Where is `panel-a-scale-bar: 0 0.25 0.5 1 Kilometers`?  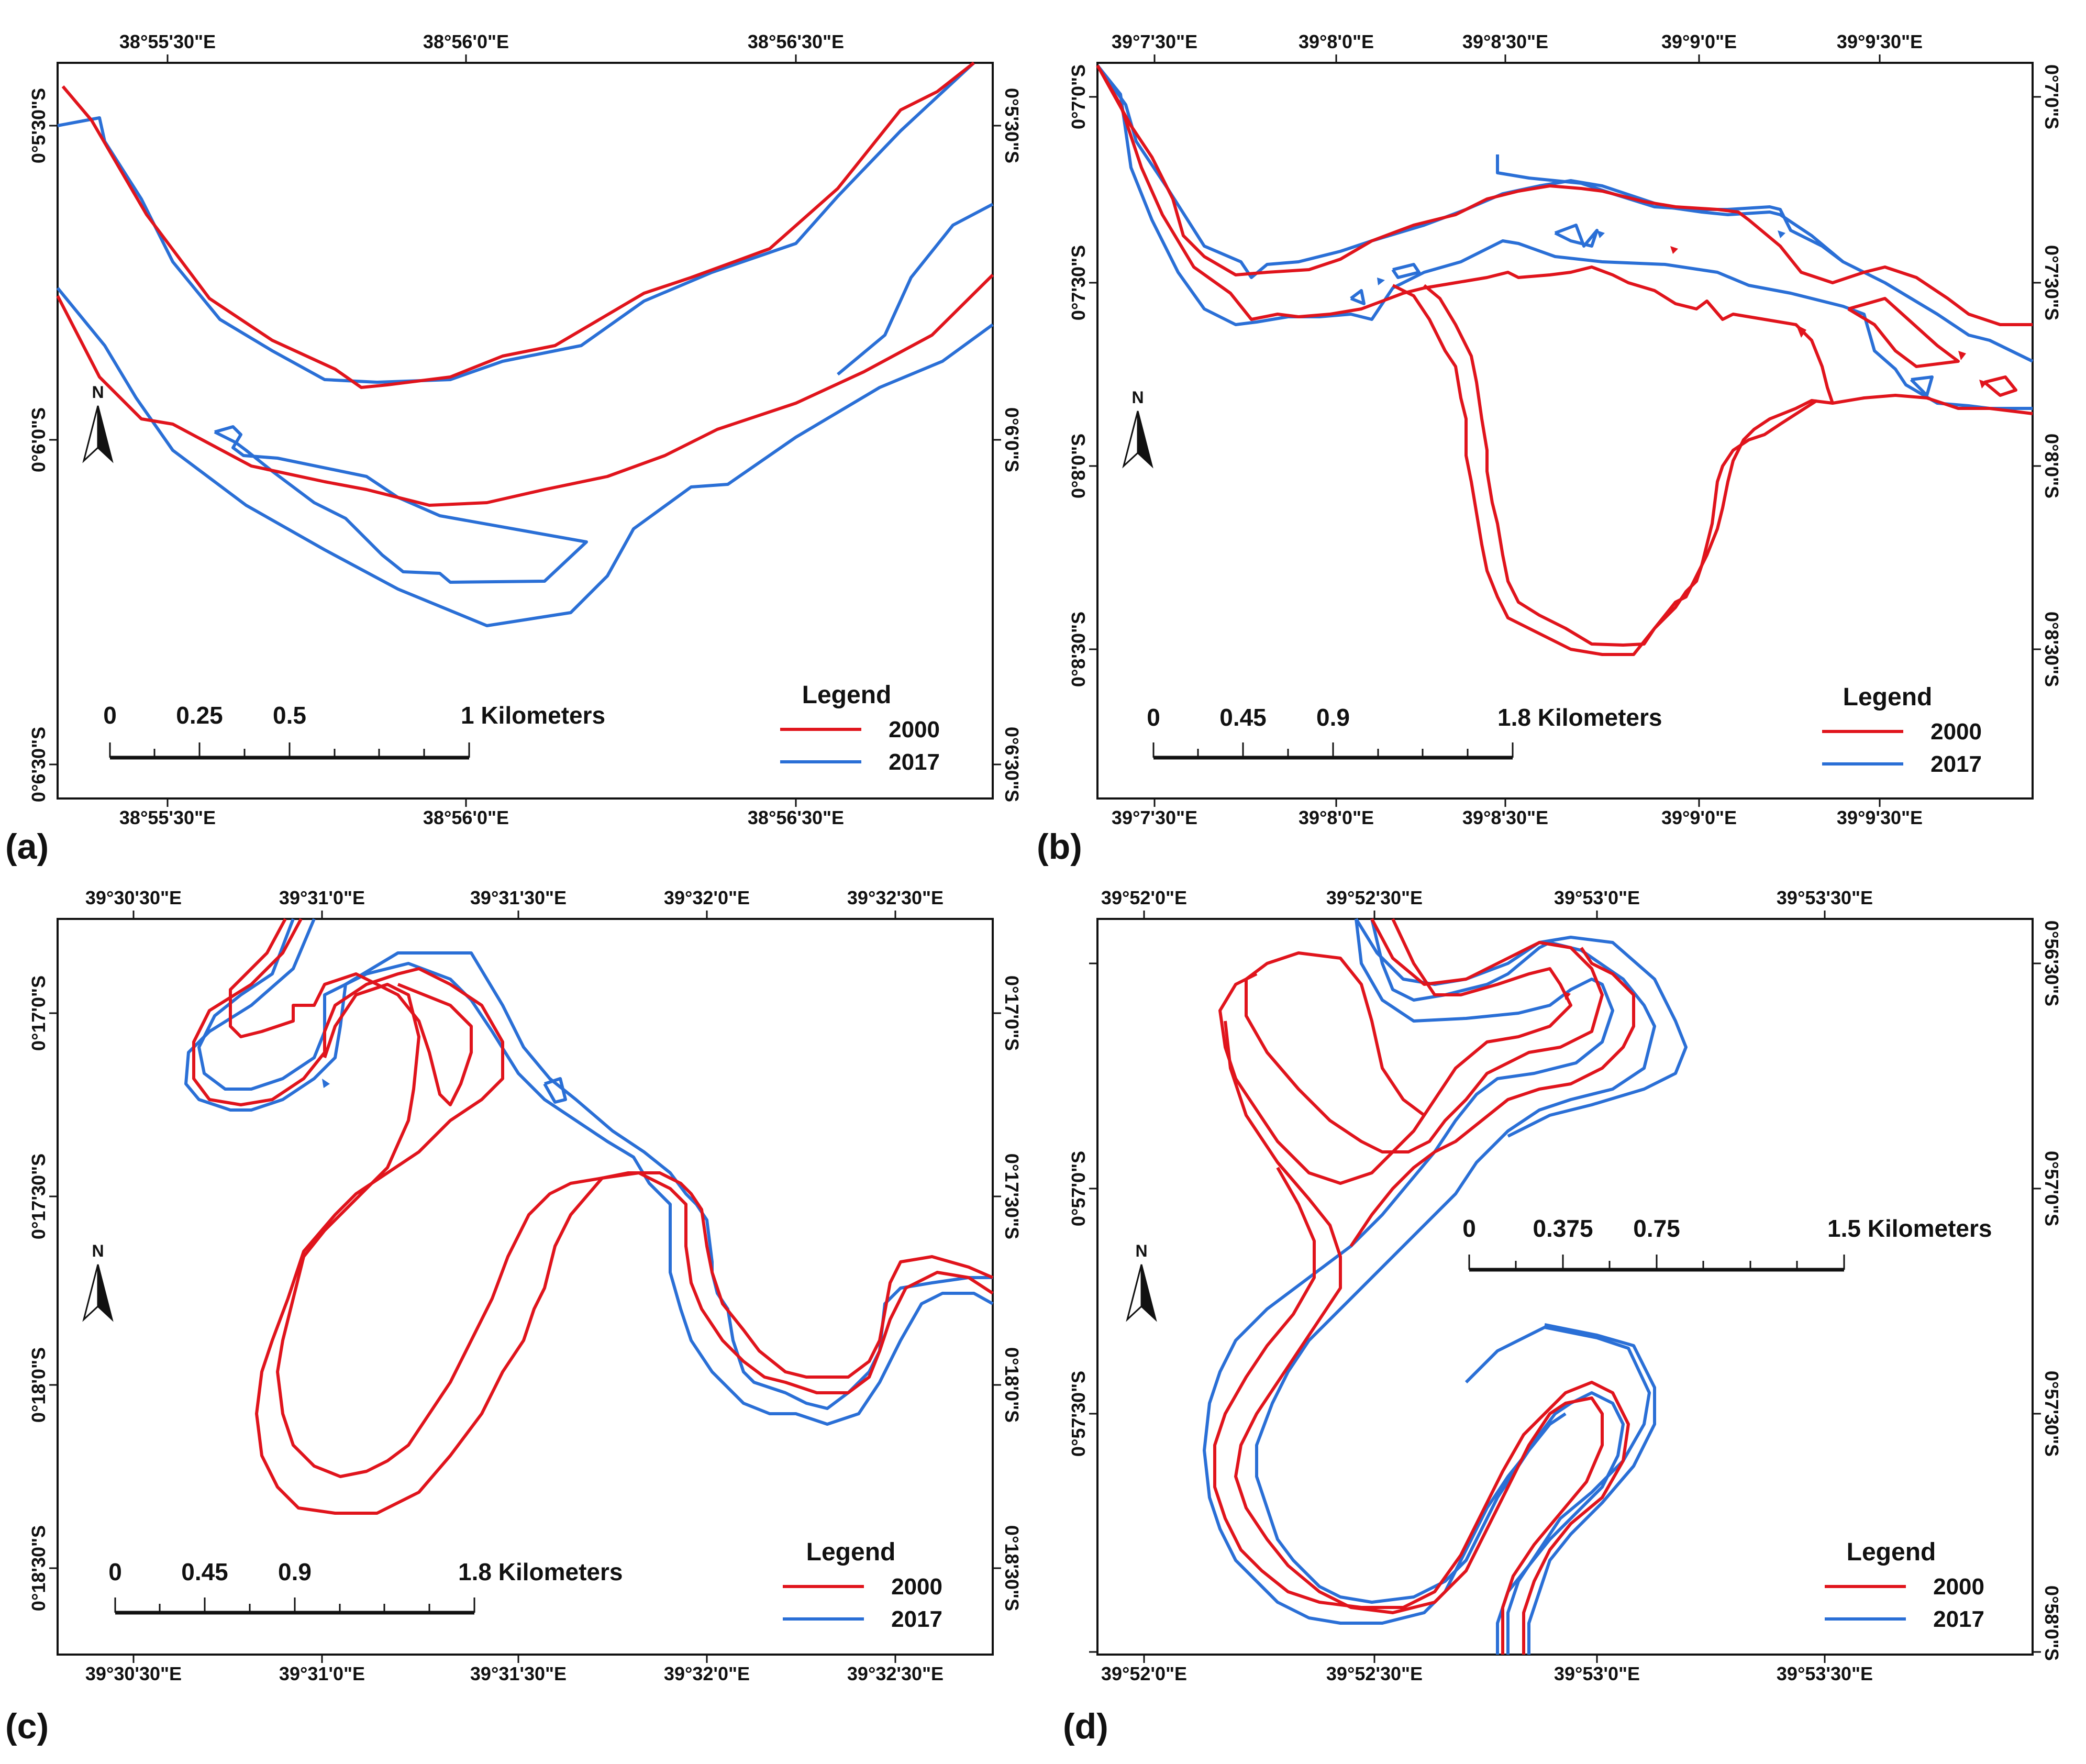 panel-a-scale-bar: 0 0.25 0.5 1 Kilometers is located at coordinates (354, 731).